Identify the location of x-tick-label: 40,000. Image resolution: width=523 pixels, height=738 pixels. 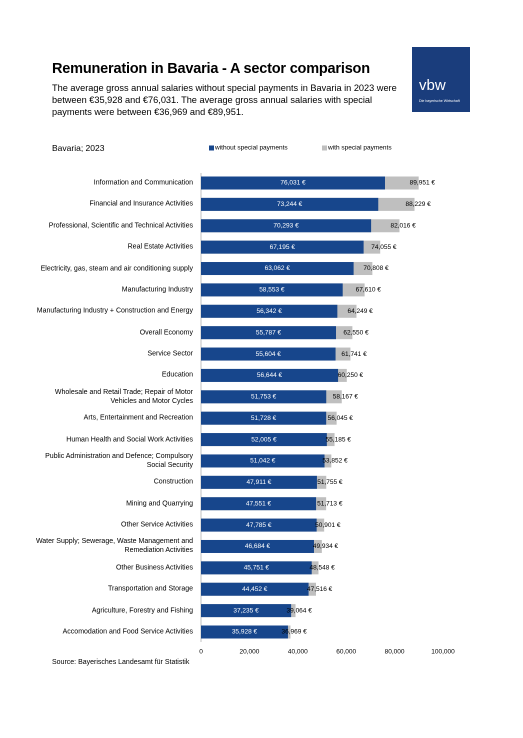
(298, 652).